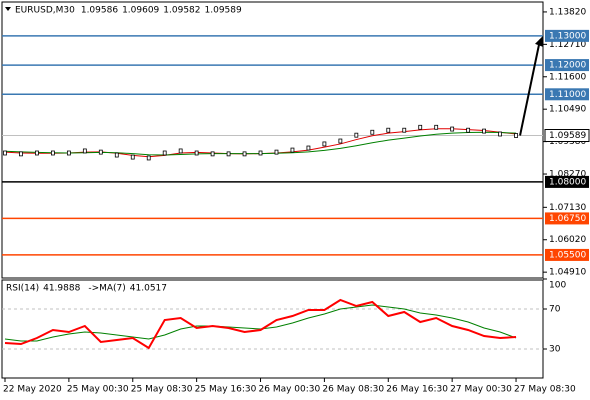  What do you see at coordinates (555, 310) in the screenshot?
I see `y-tick-label: 70` at bounding box center [555, 310].